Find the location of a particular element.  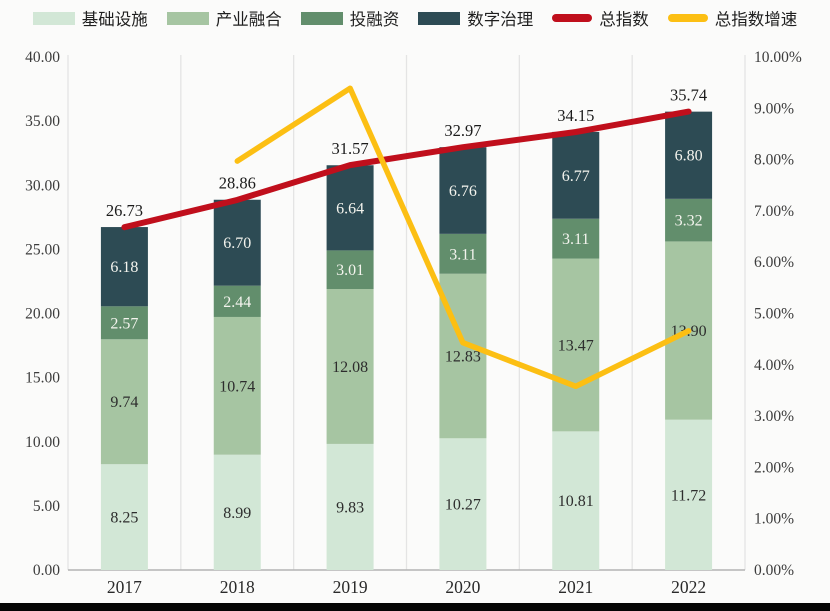

left-axis-tick: 10.00 is located at coordinates (42, 442).